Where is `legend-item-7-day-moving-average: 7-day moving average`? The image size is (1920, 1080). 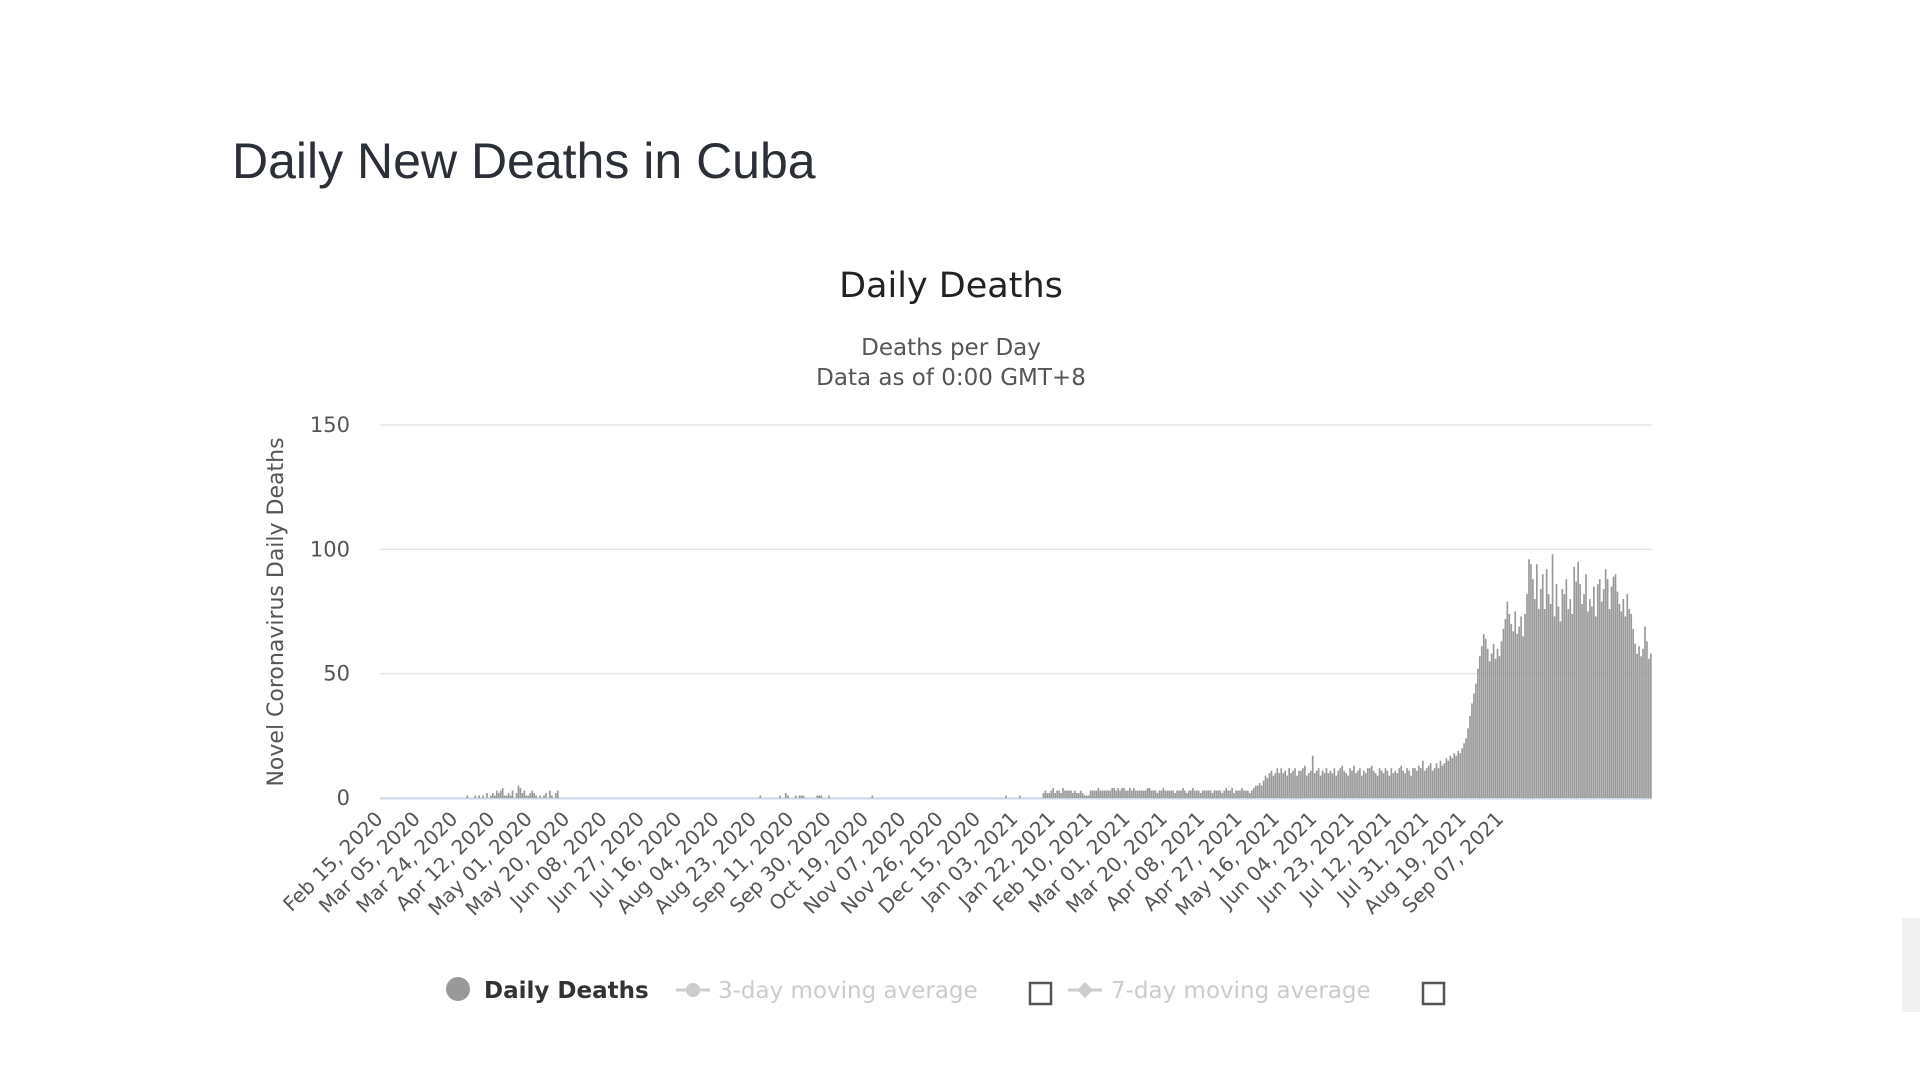
legend-item-7-day-moving-average: 7-day moving average is located at coordinates (1257, 992).